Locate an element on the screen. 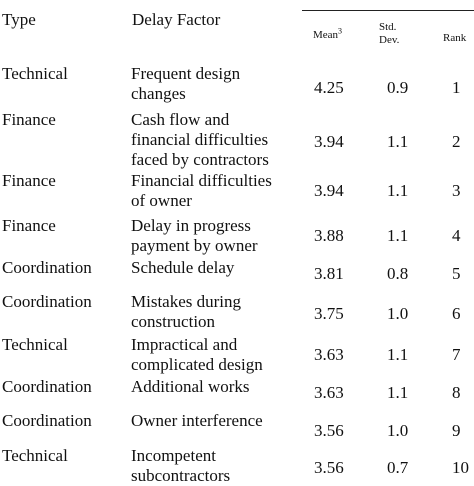  column-header-delay-factor: Delay Factor is located at coordinates (176, 19).